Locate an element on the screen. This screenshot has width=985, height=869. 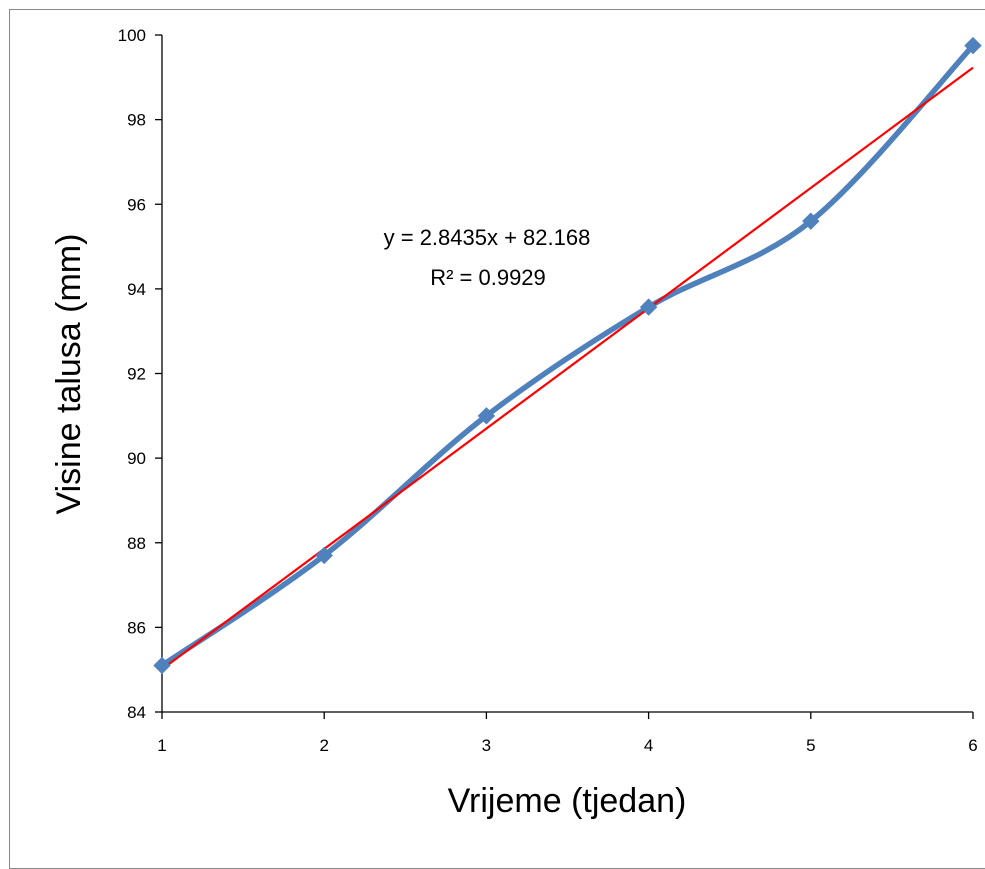
trendline-equation-label: y = 2.8435x + 82.168 is located at coordinates (487, 237).